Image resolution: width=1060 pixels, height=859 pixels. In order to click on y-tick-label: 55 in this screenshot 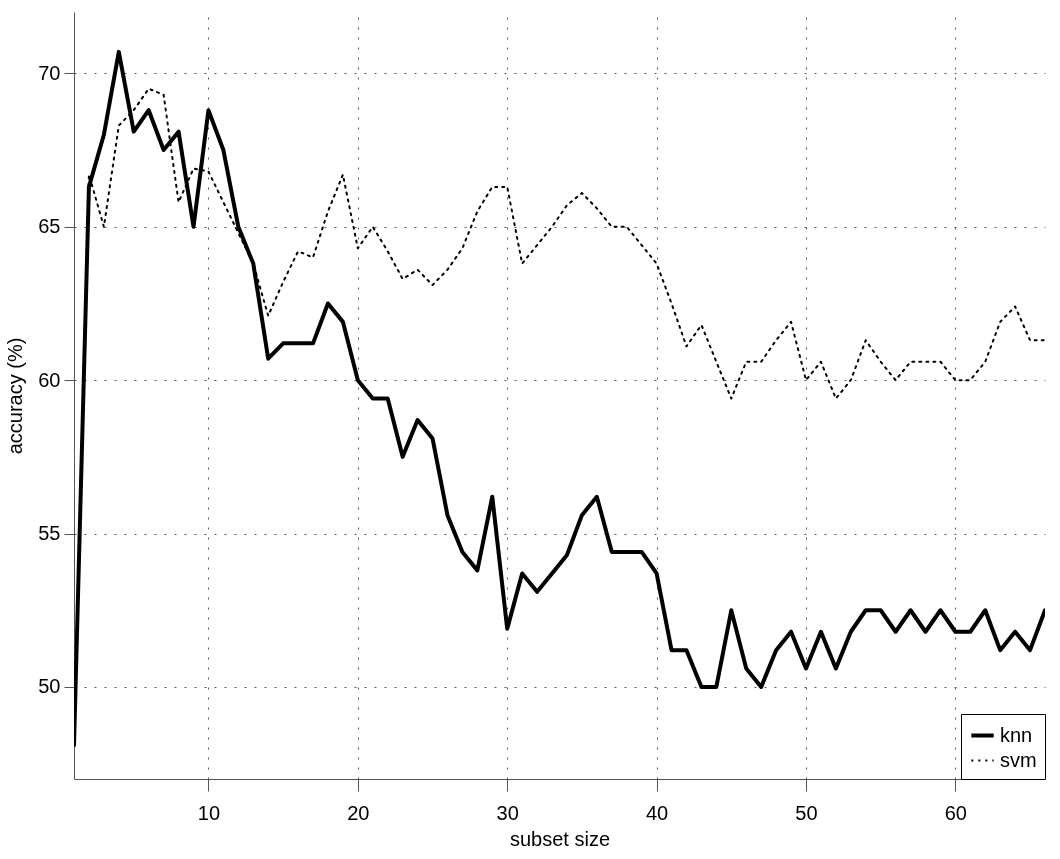, I will do `click(49, 533)`.